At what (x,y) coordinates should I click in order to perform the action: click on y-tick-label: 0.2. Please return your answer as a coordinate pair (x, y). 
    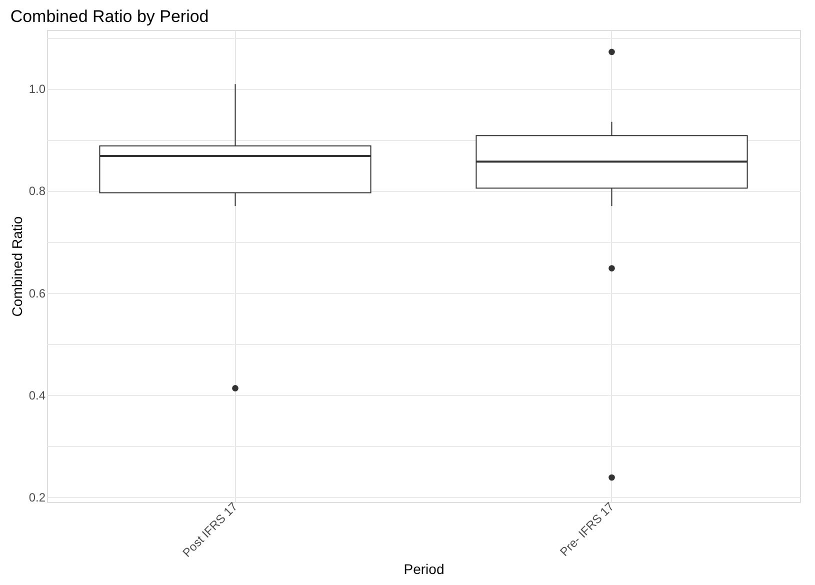
    Looking at the image, I should click on (37, 497).